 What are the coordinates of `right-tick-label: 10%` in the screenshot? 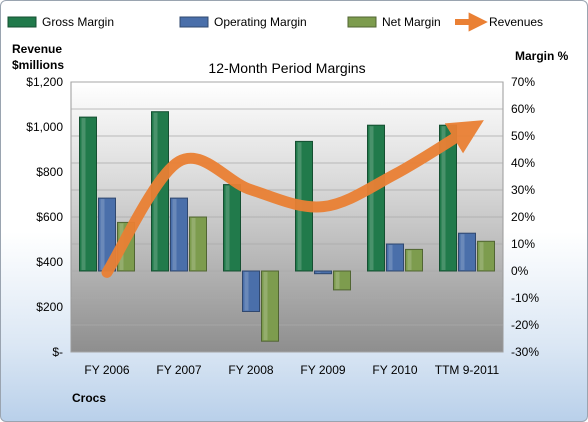 It's located at (523, 244).